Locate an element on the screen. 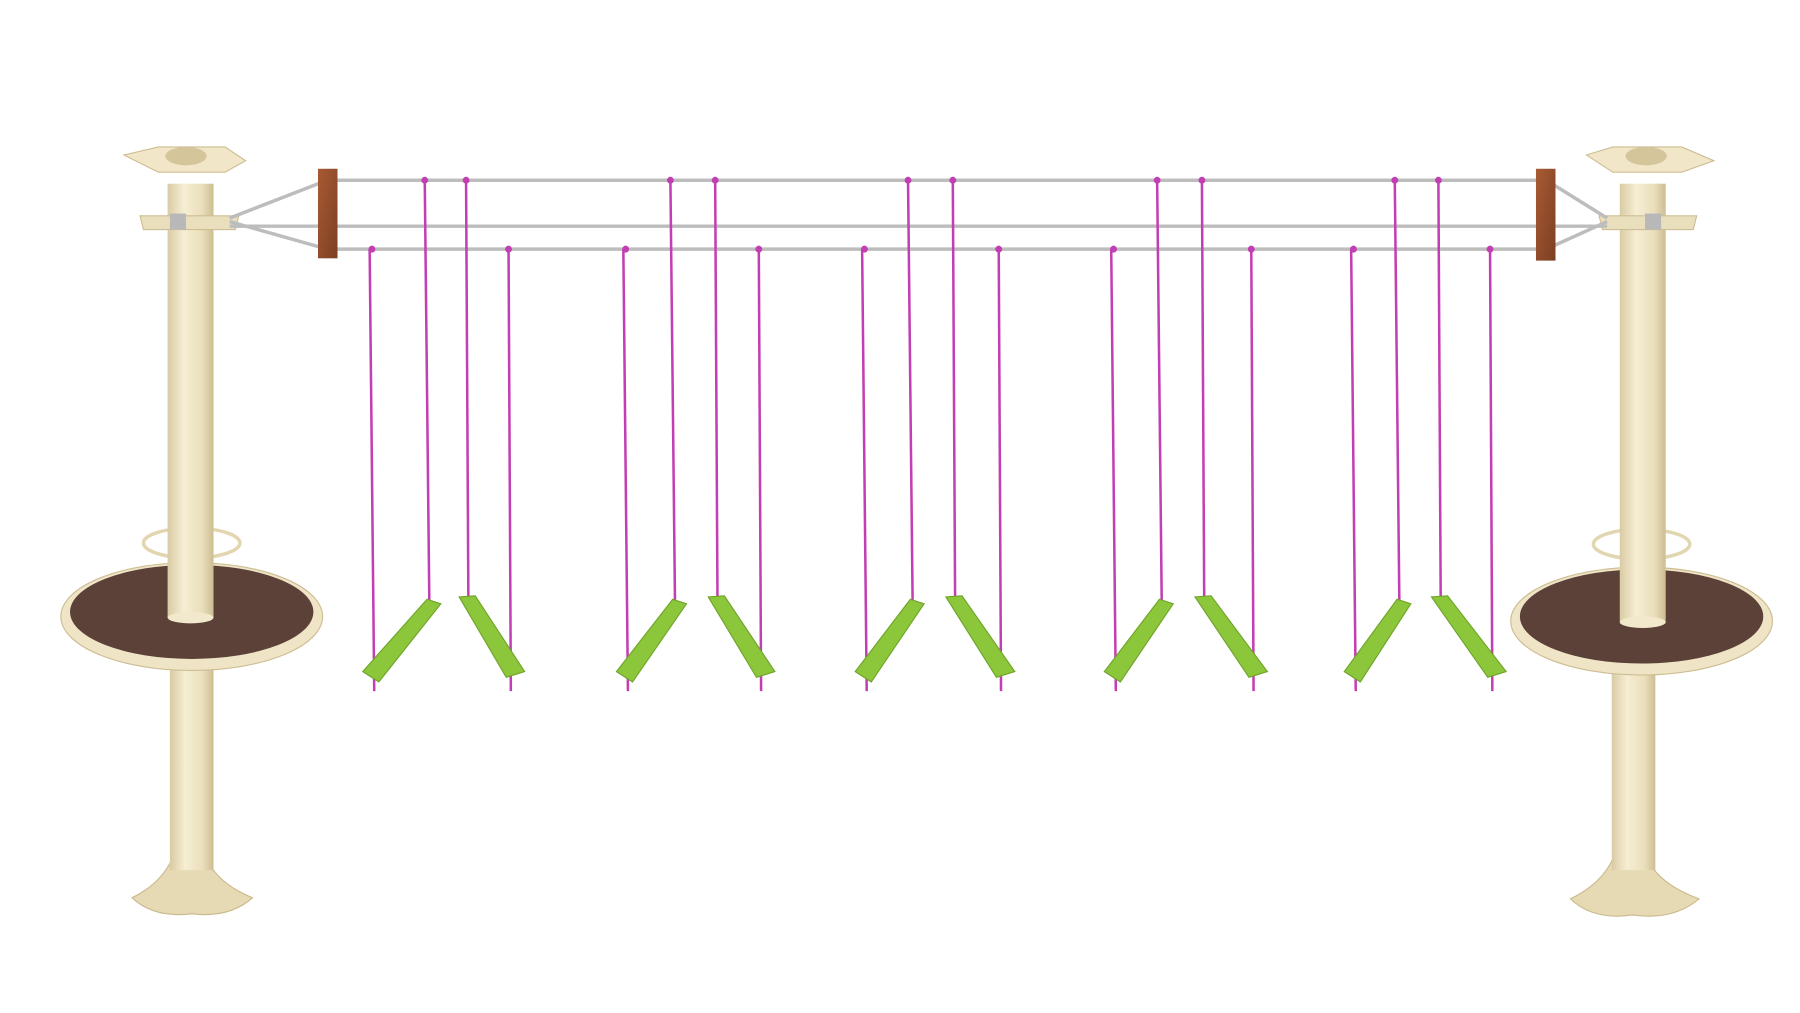 The height and width of the screenshot is (1013, 1800). cable-flange is located at coordinates (189, 223).